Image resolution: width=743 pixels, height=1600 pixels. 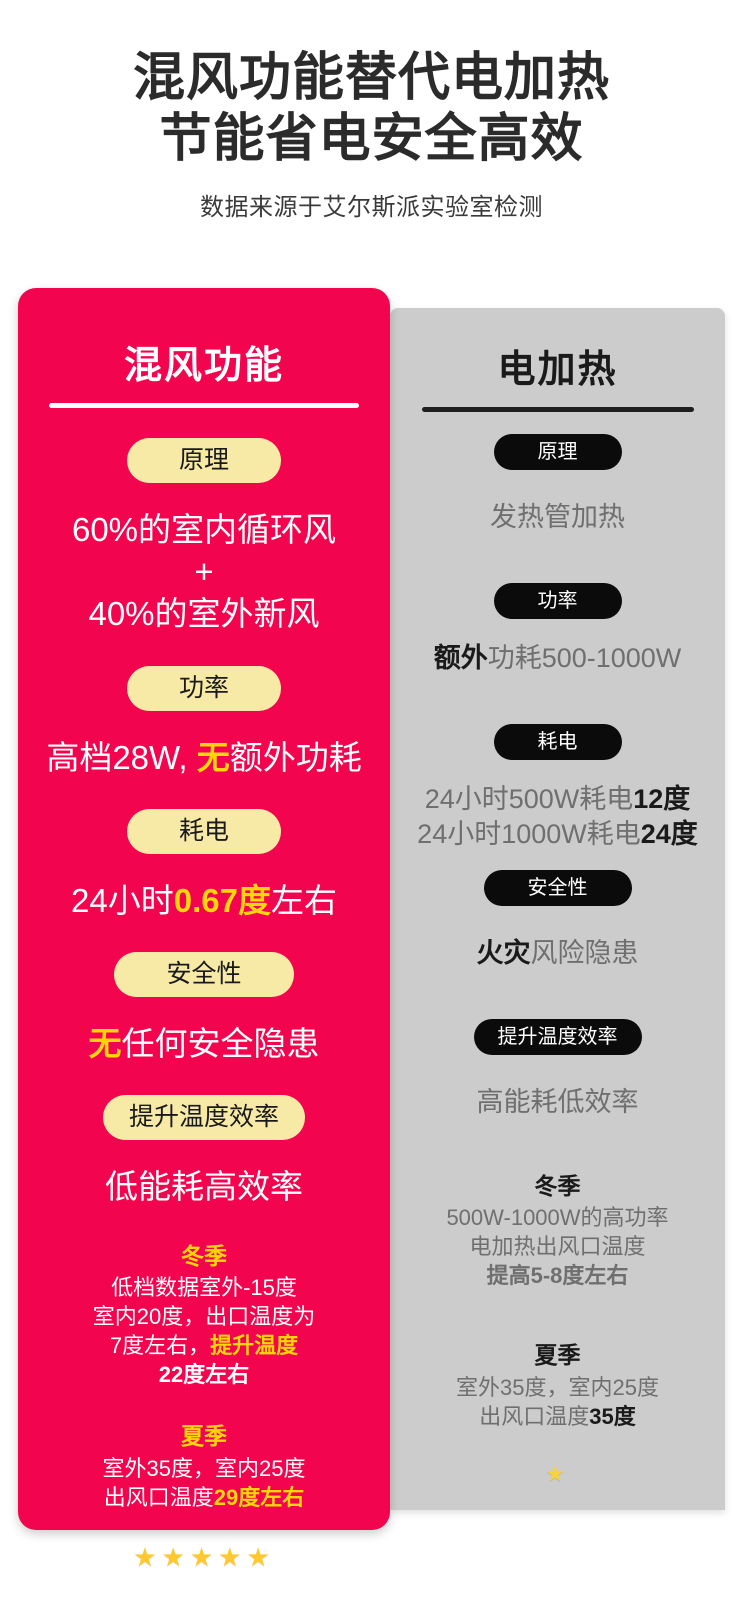 I want to click on left-panel-divider, so click(x=204, y=405).